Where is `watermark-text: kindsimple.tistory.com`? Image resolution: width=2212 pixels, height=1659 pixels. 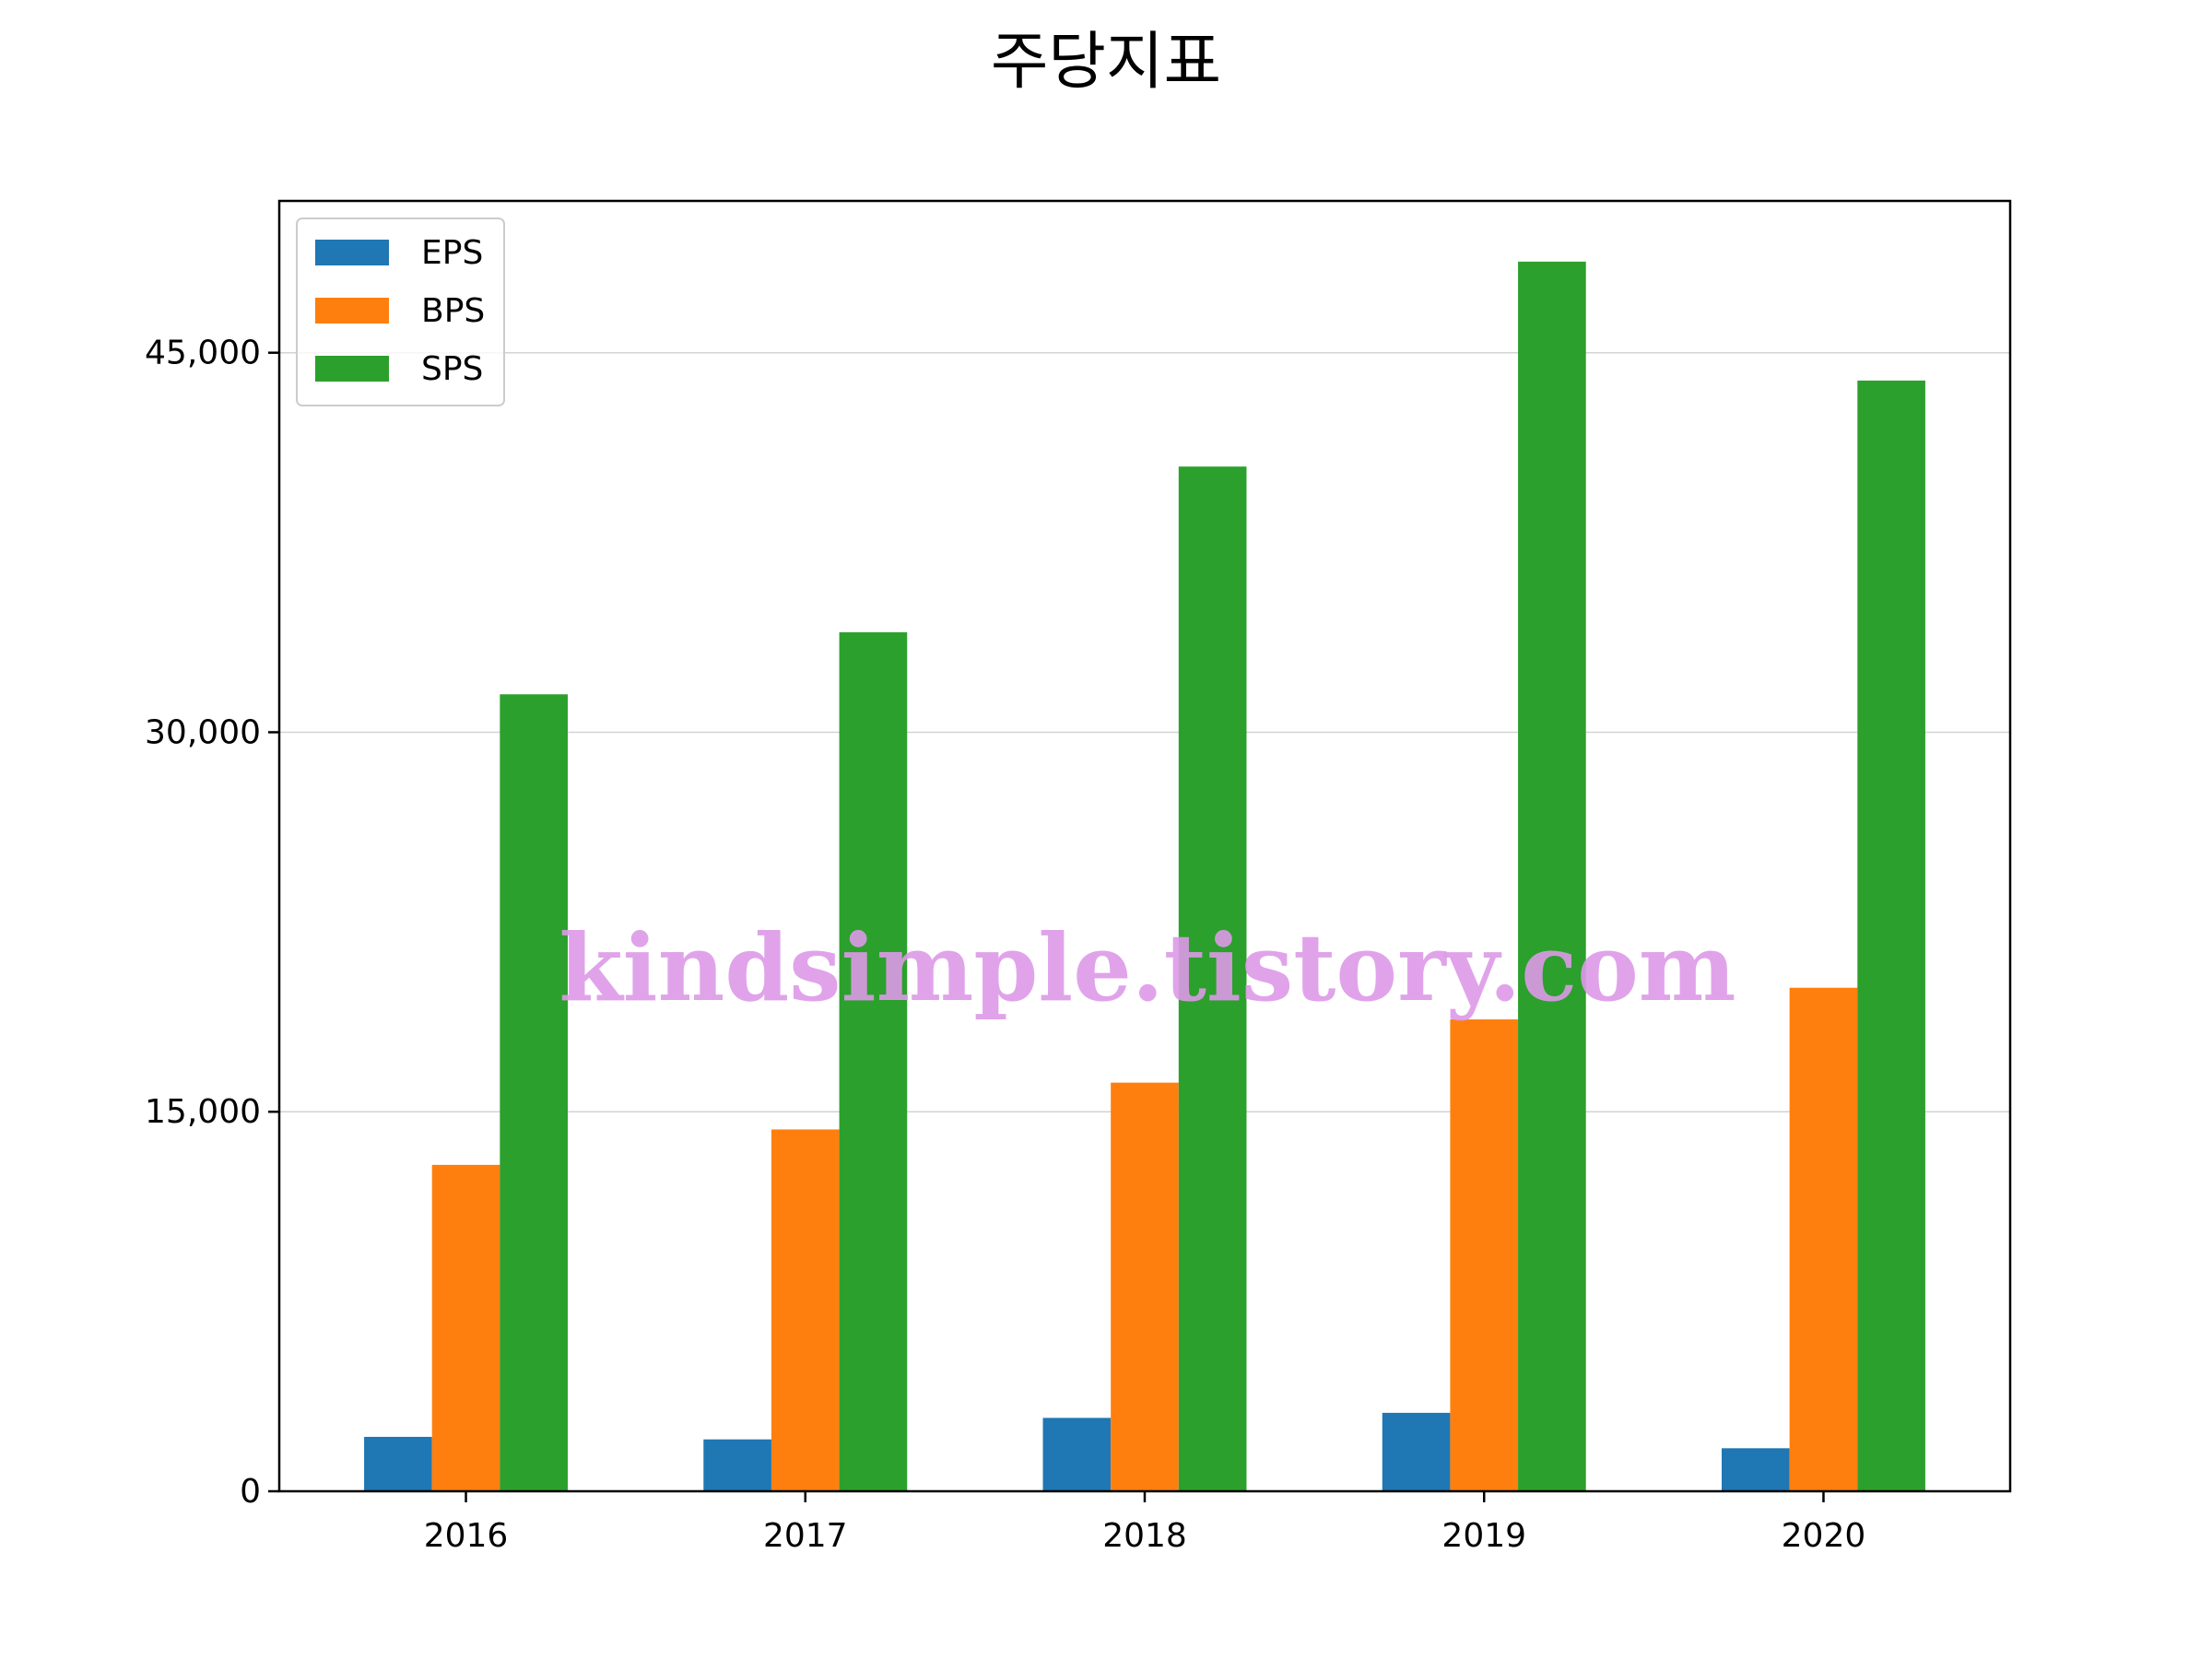
watermark-text: kindsimple.tistory.com is located at coordinates (1147, 967).